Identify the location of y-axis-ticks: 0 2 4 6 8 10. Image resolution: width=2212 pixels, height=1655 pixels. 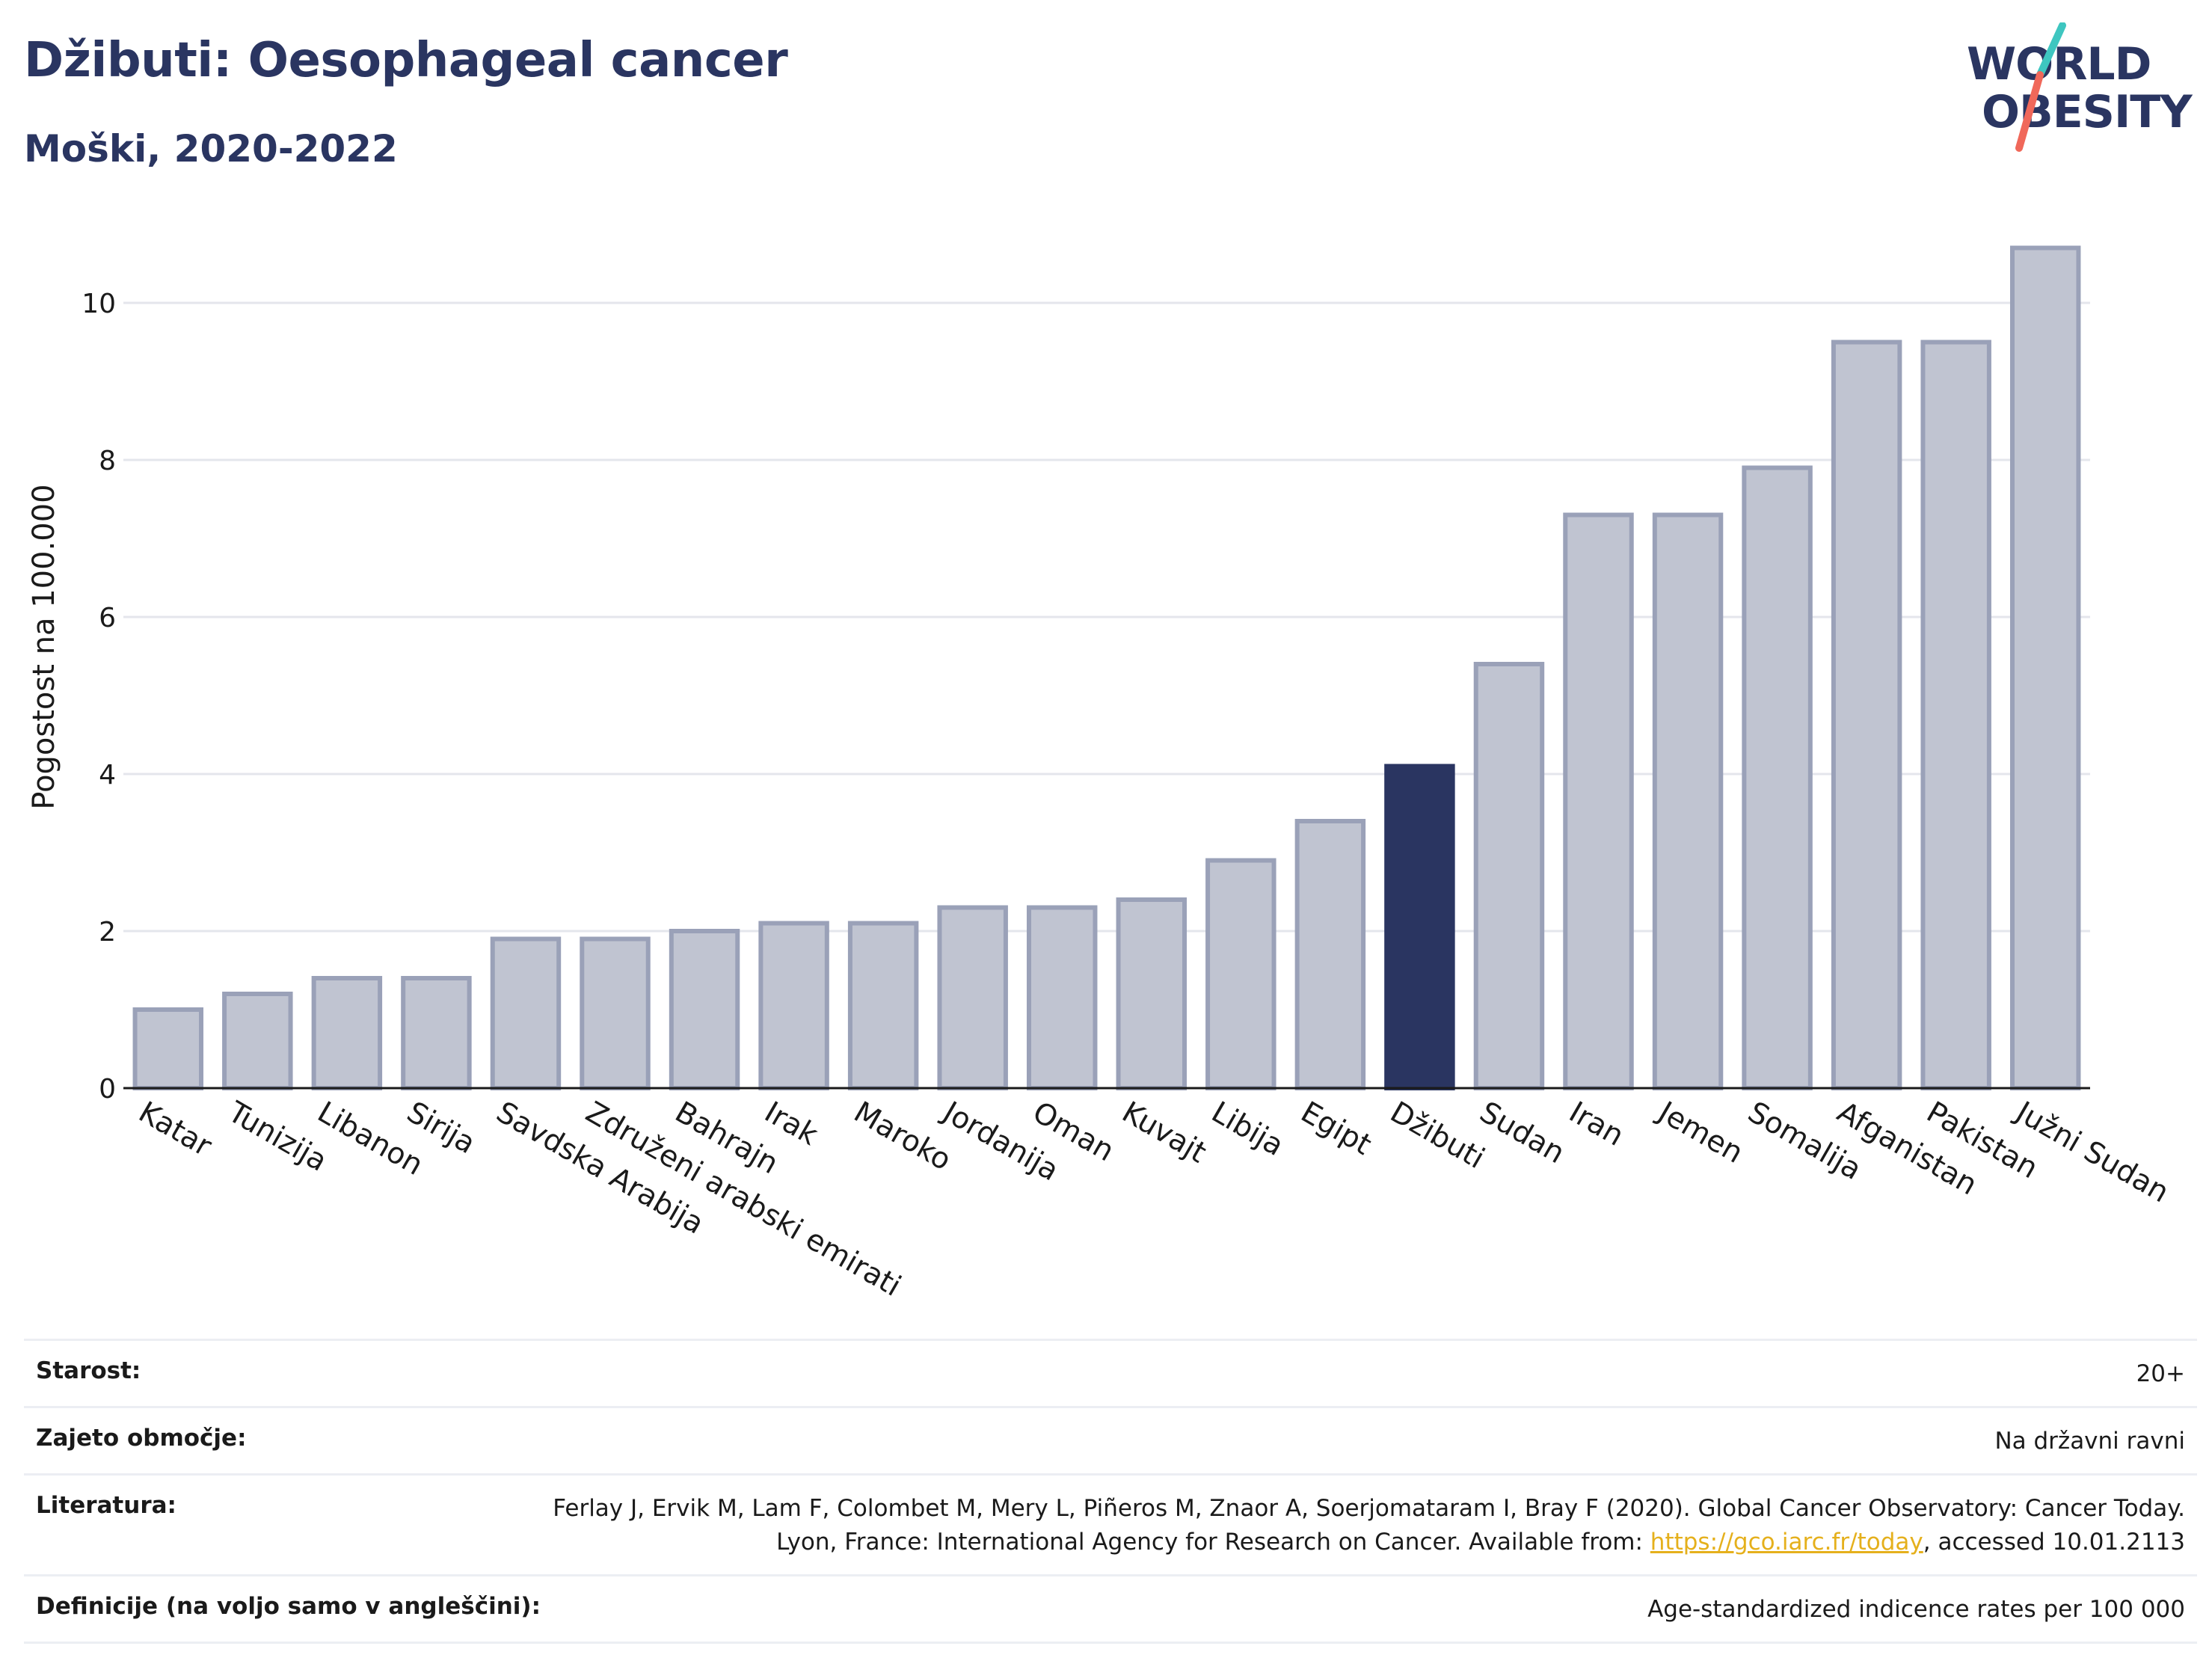
(99, 697).